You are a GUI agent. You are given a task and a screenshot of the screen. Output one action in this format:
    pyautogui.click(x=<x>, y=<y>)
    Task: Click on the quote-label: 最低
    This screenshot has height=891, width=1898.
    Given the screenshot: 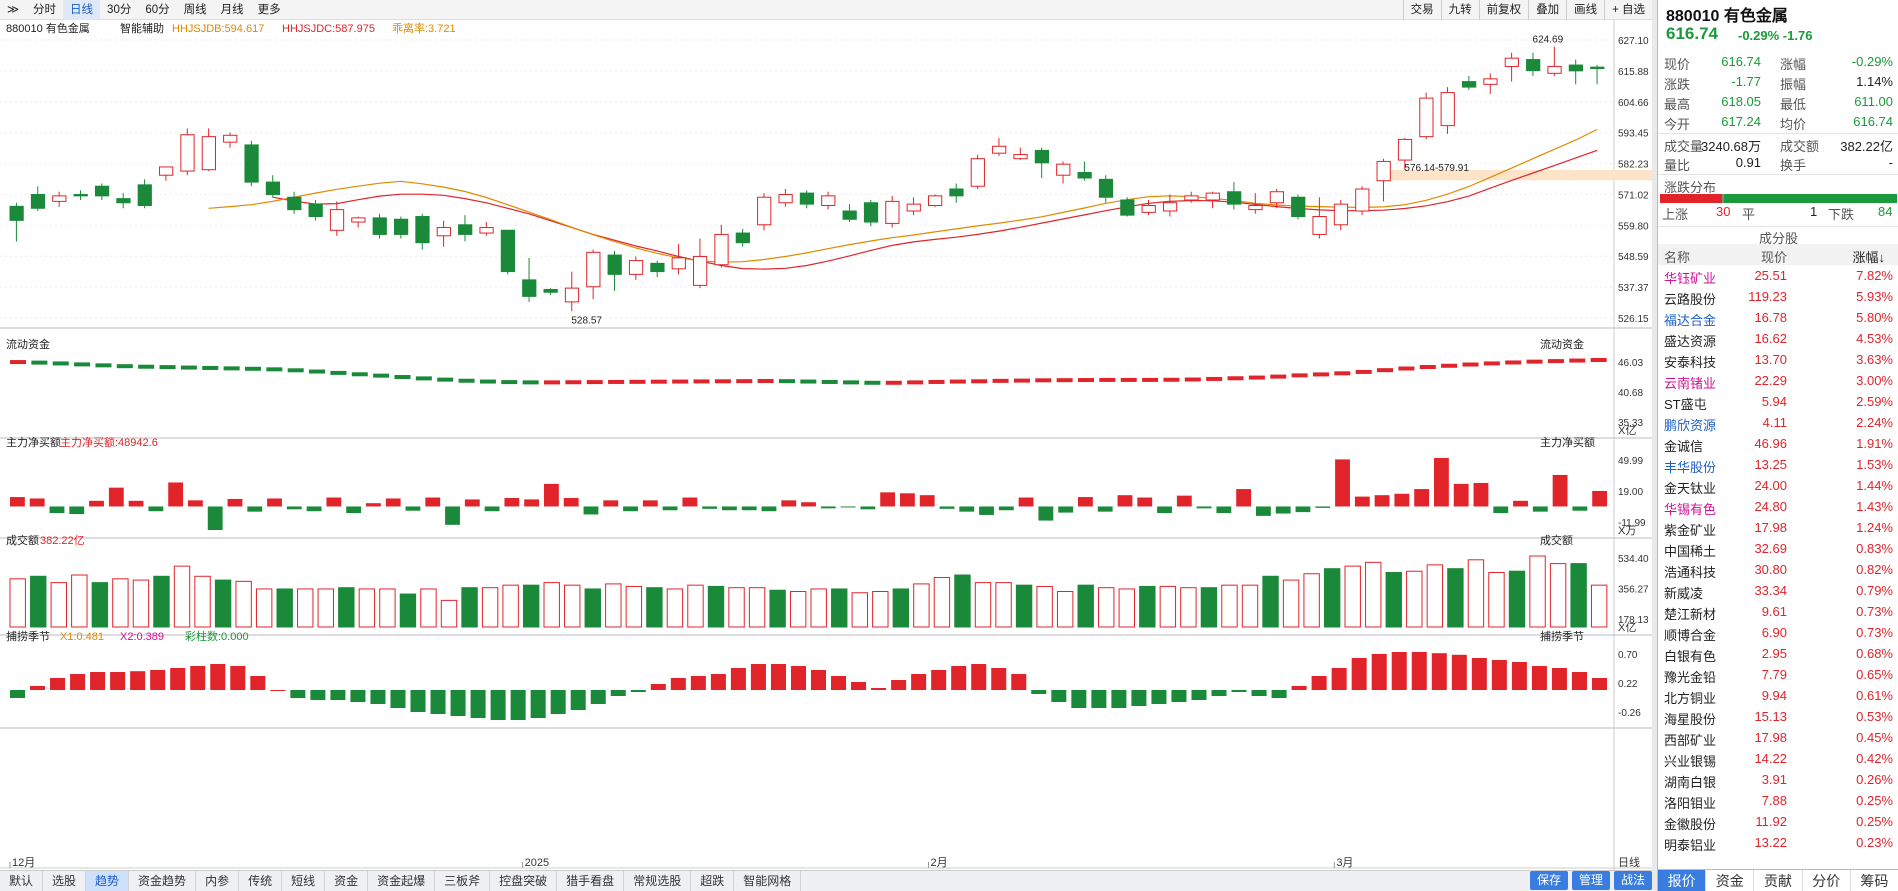 What is the action you would take?
    pyautogui.click(x=1793, y=104)
    